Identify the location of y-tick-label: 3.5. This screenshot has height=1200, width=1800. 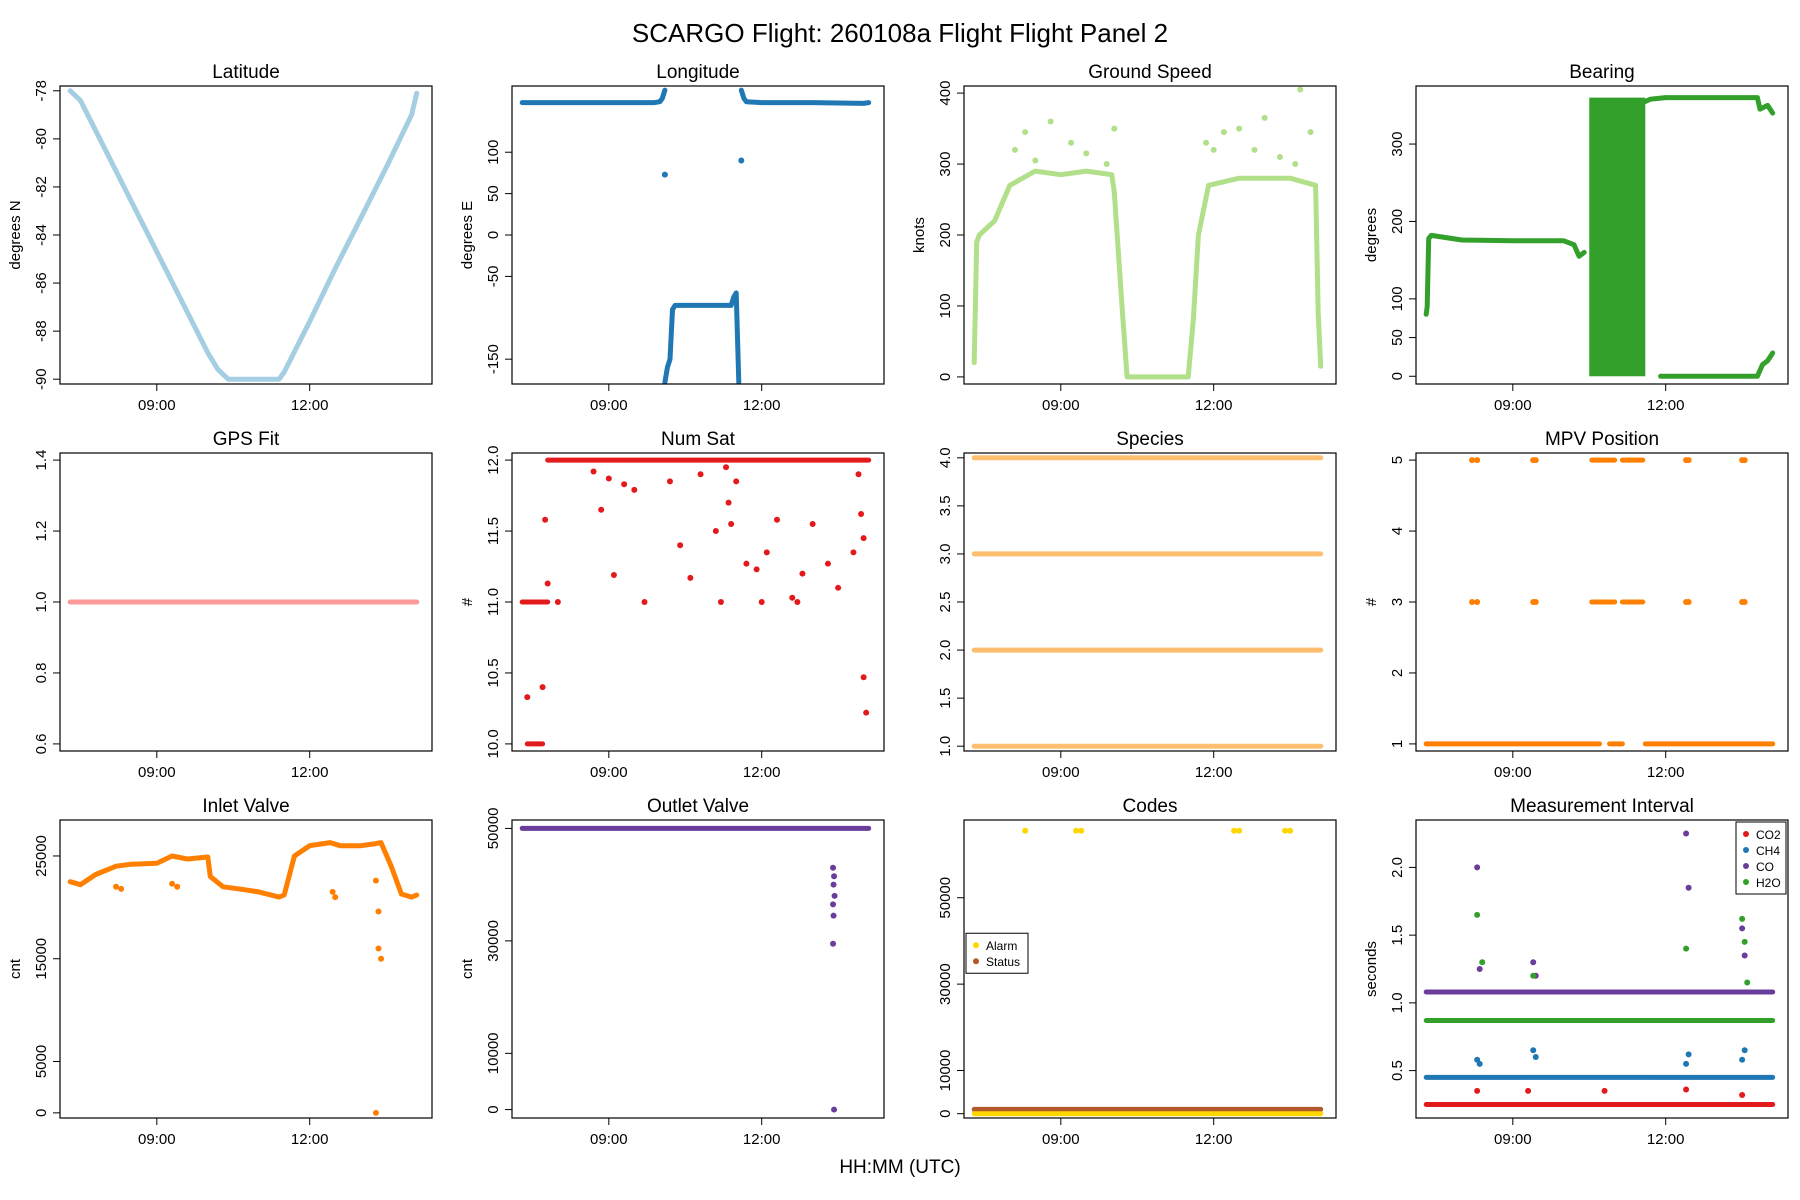
(945, 505).